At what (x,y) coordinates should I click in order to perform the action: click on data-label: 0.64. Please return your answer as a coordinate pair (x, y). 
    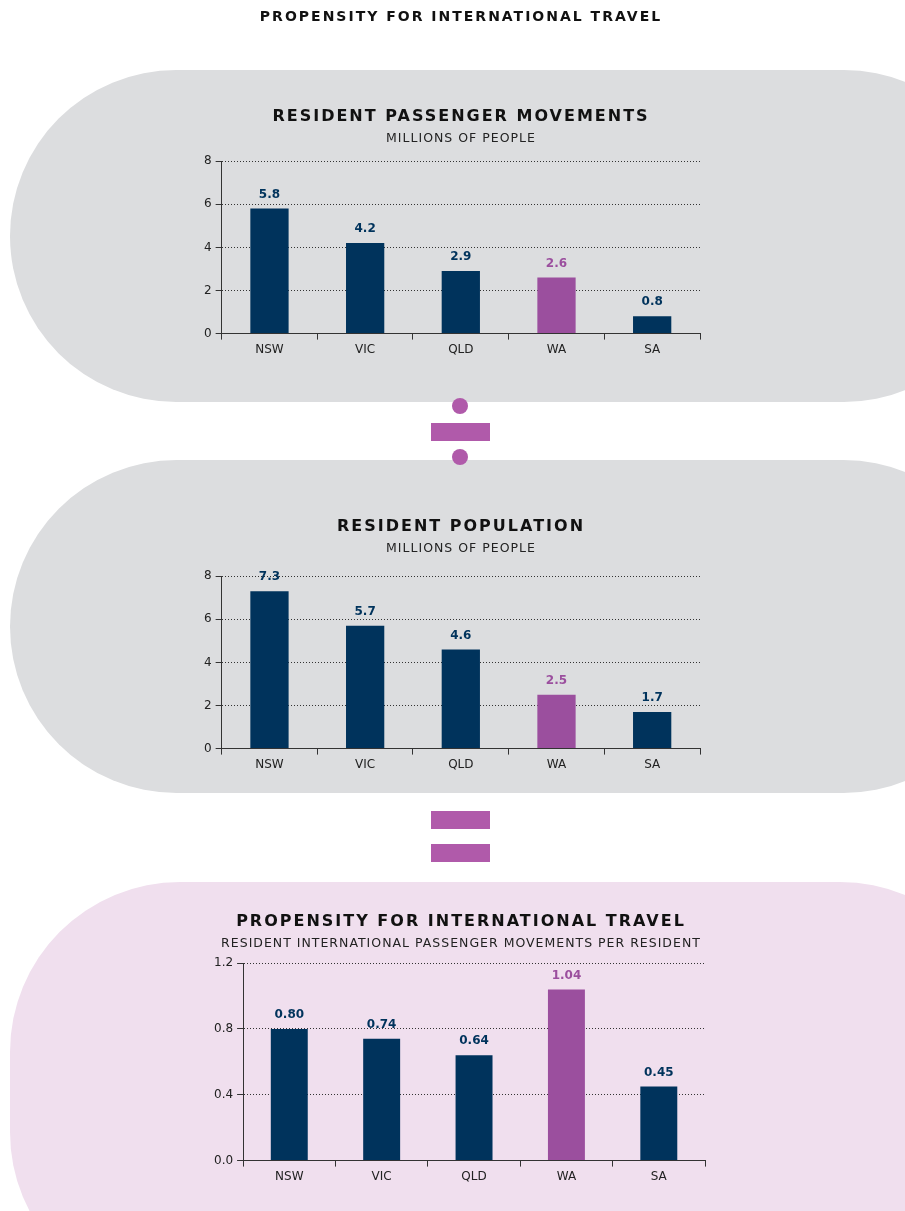
    Looking at the image, I should click on (474, 1040).